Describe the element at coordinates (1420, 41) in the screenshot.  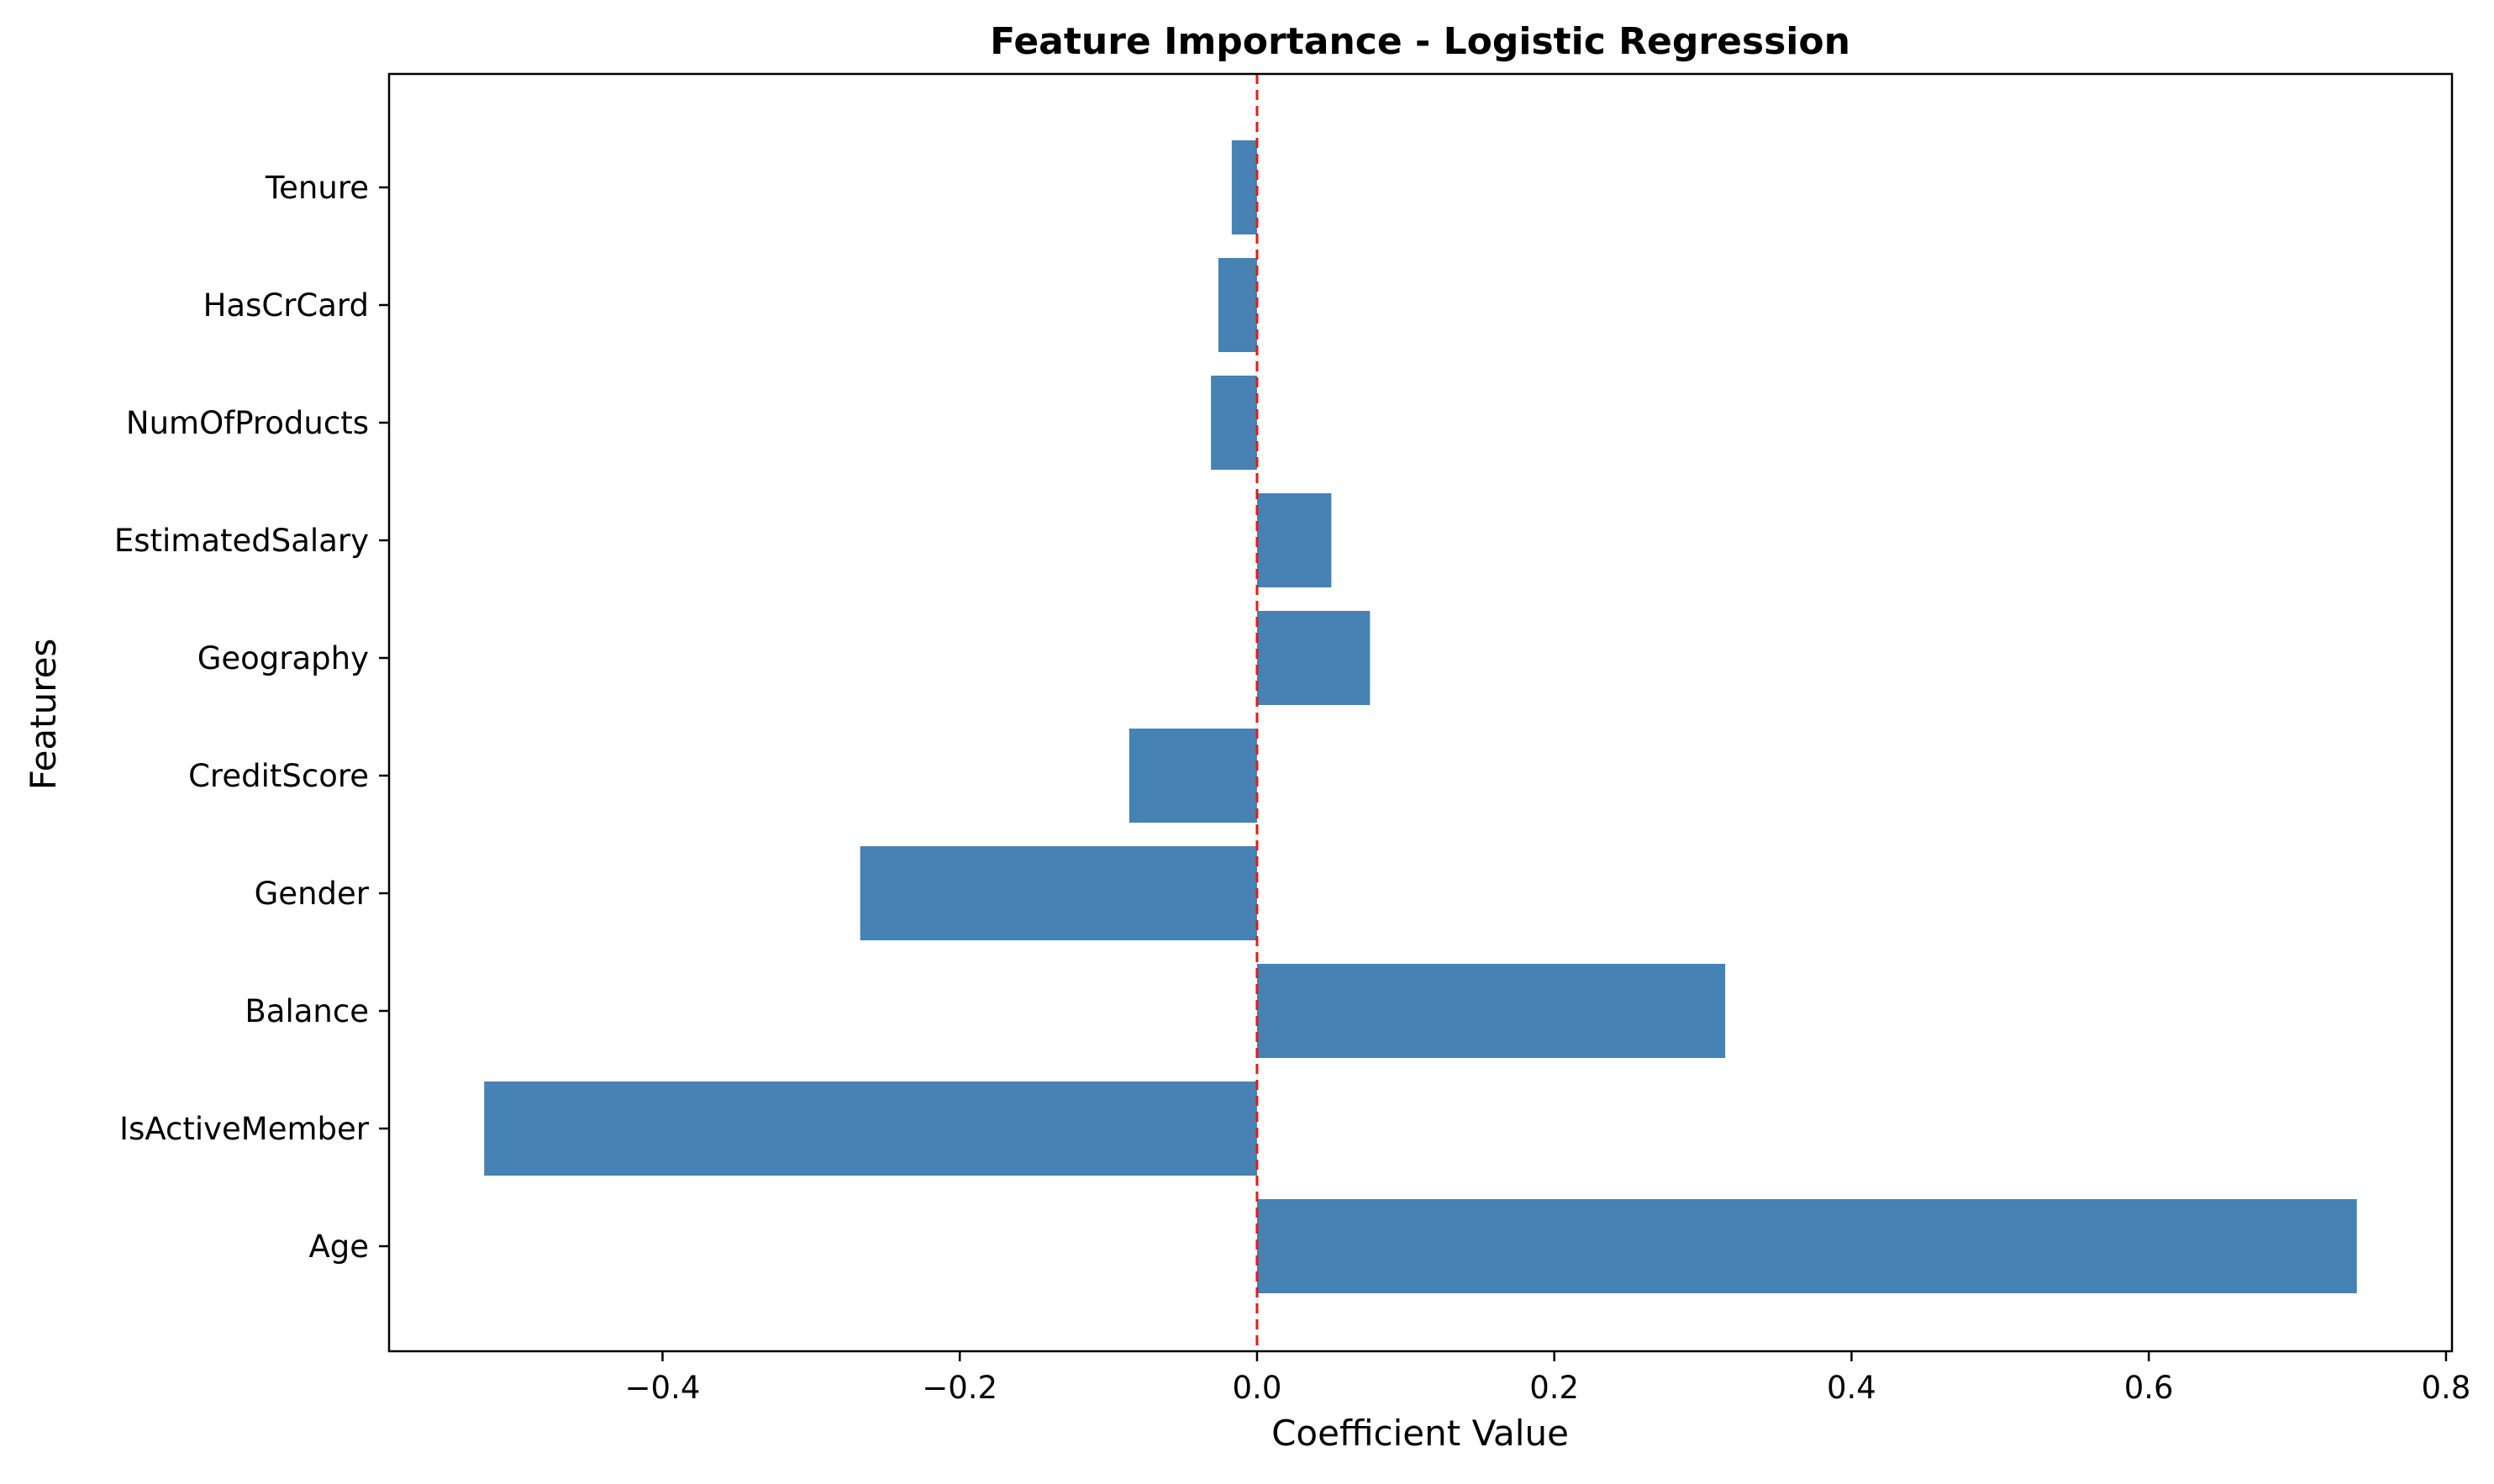
I see `chart-title: Feature Importance - Logistic Regression` at that location.